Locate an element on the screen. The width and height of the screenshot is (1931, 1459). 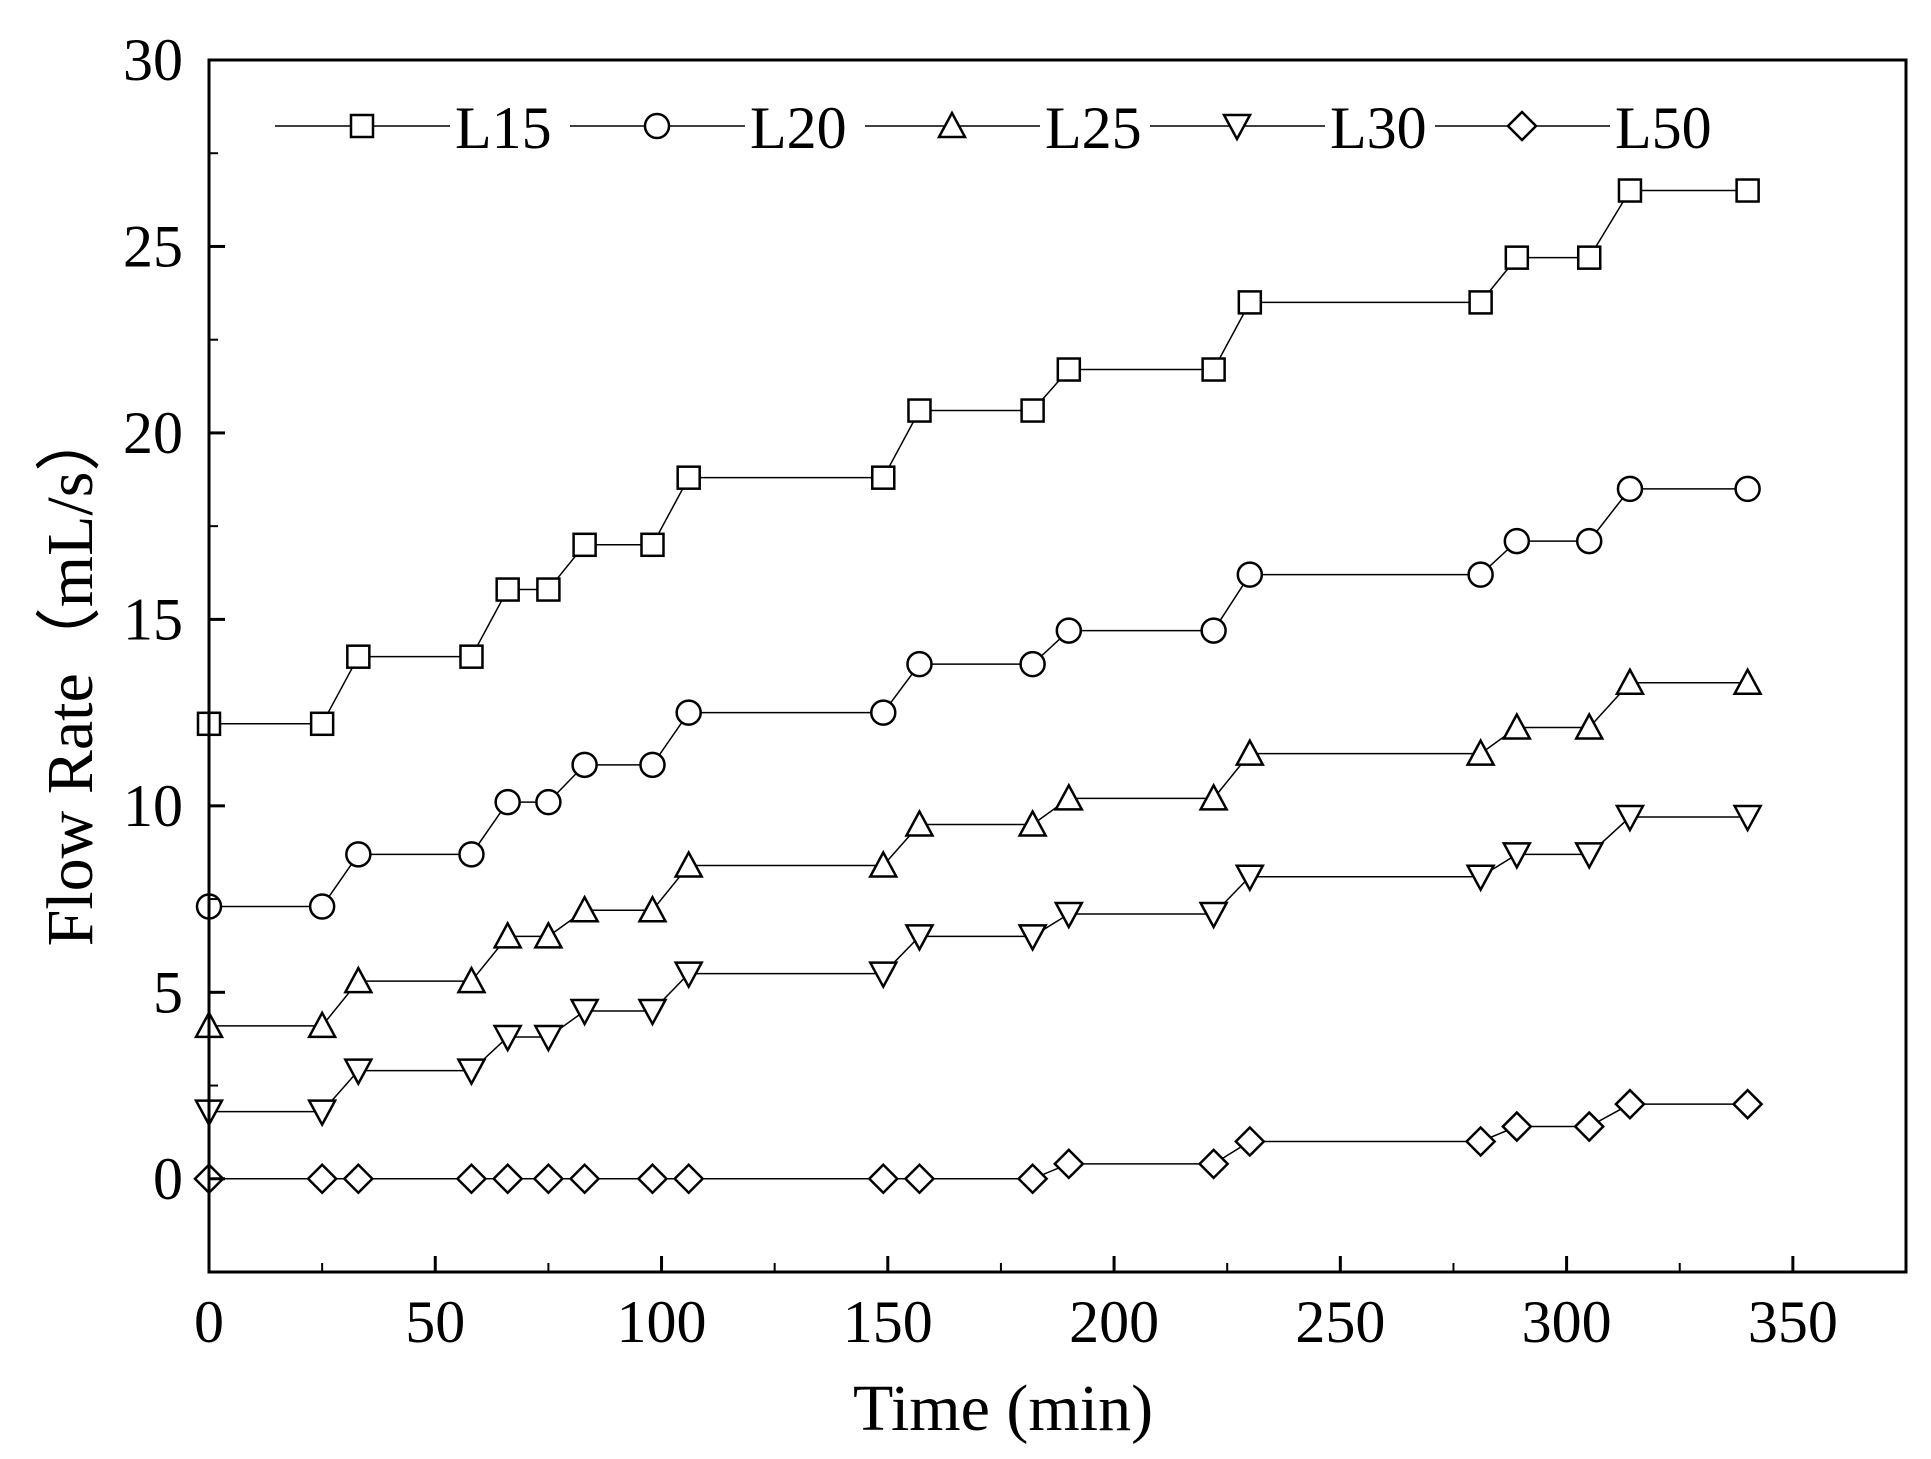
legend-entry-l50: L50 is located at coordinates (1573, 128).